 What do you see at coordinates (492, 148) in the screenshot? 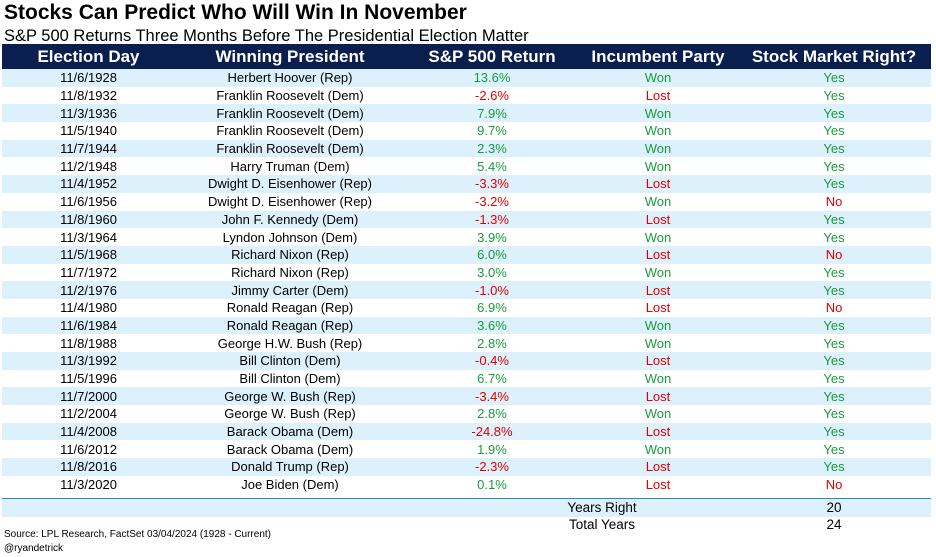
I see `cell-sp500-return: 2.3%` at bounding box center [492, 148].